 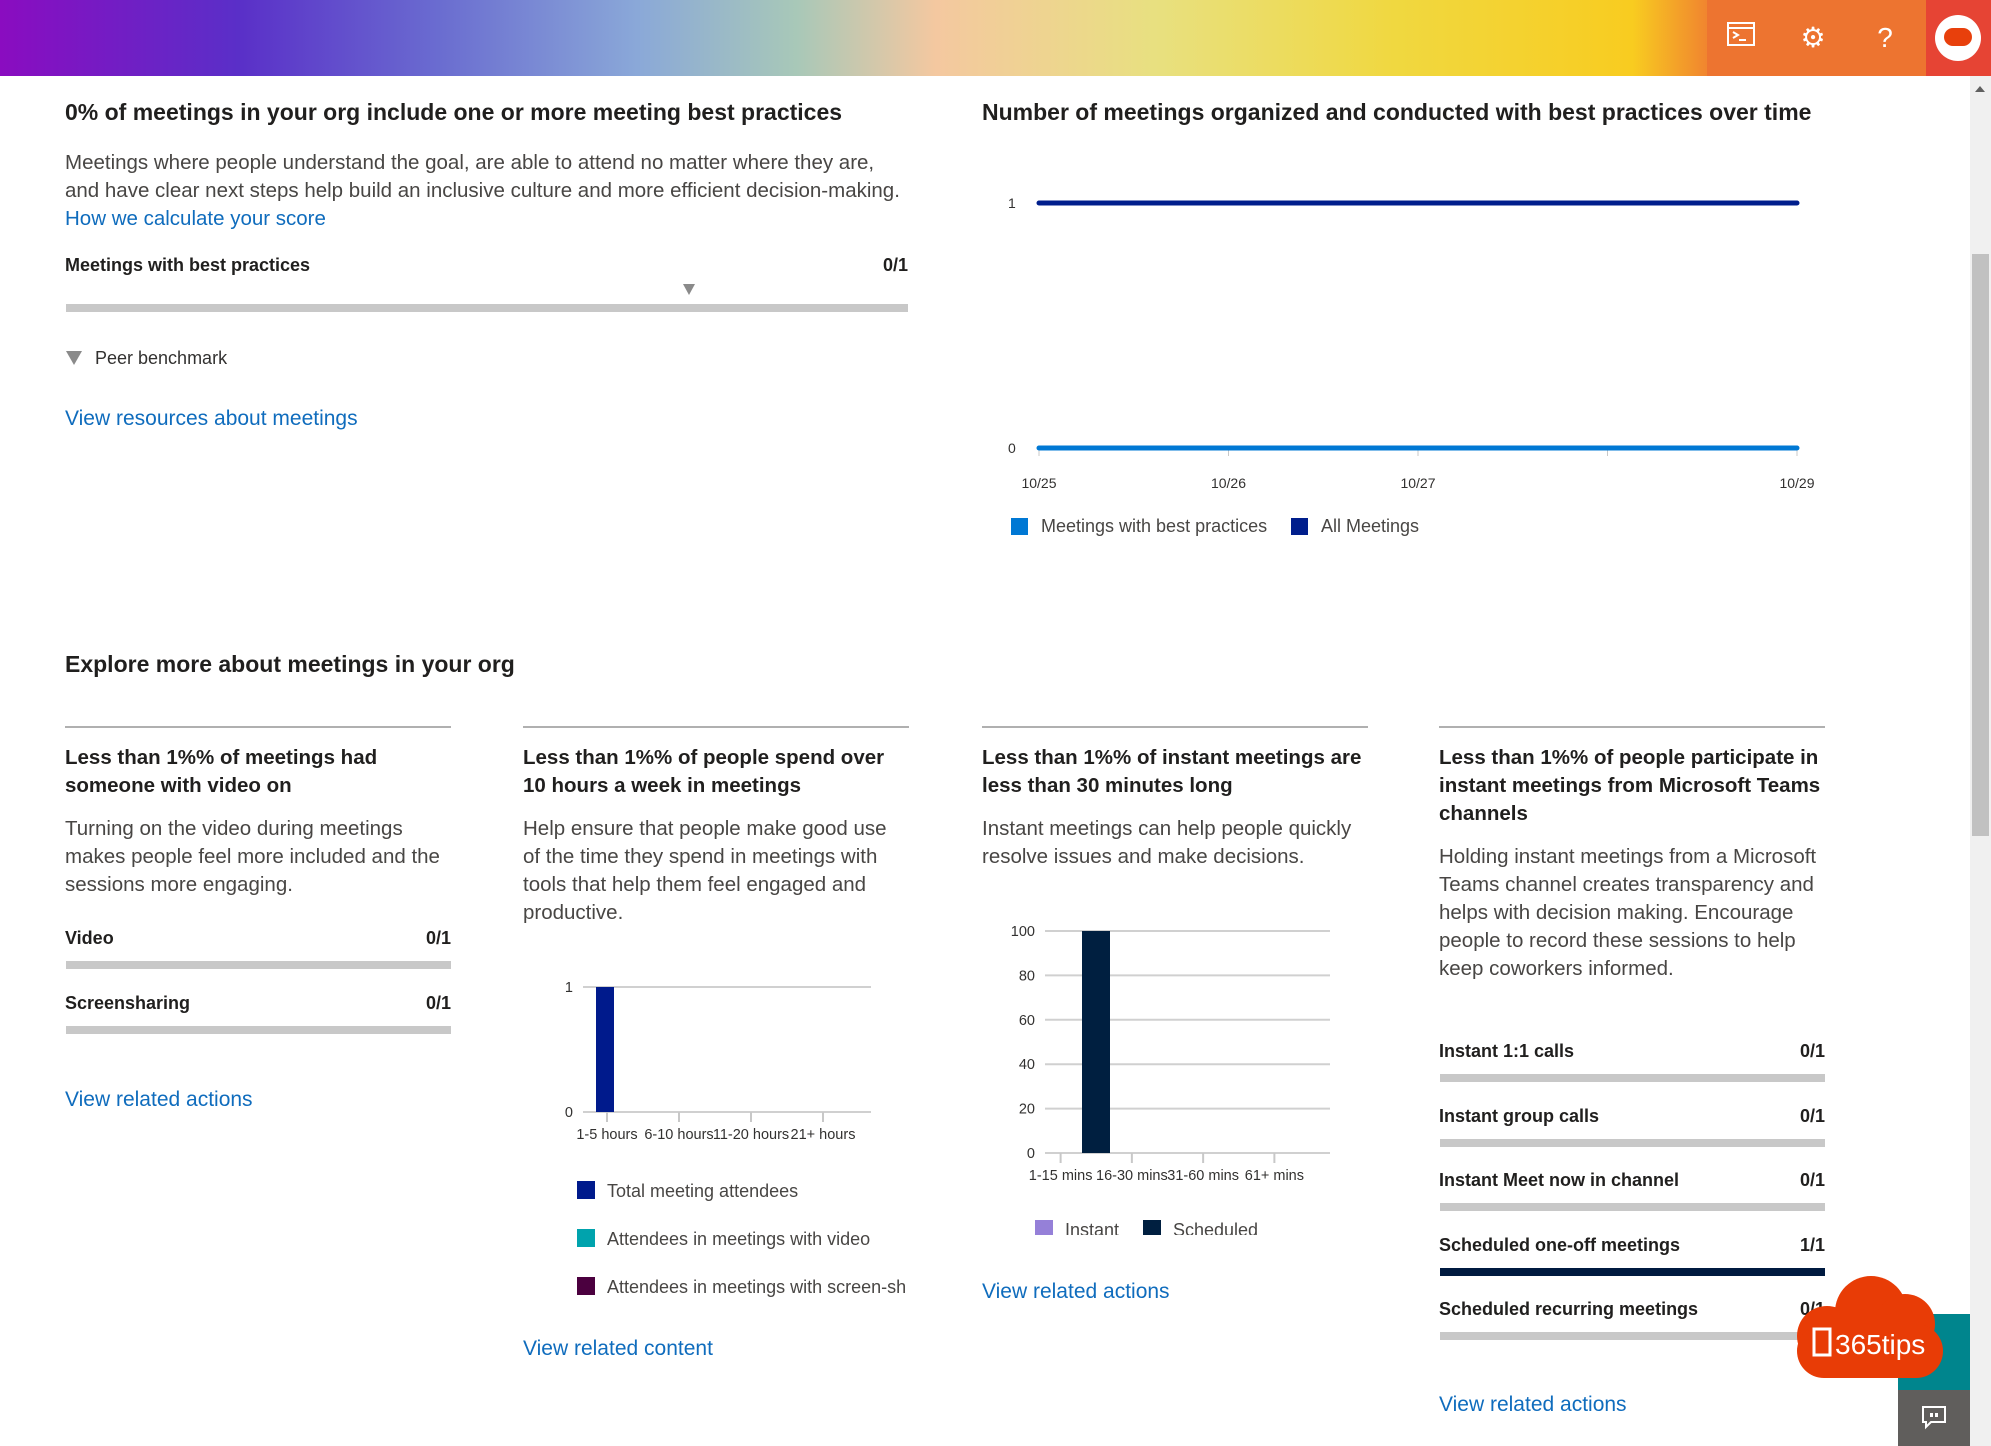 What do you see at coordinates (1812, 1244) in the screenshot?
I see `metric-value: 1/1` at bounding box center [1812, 1244].